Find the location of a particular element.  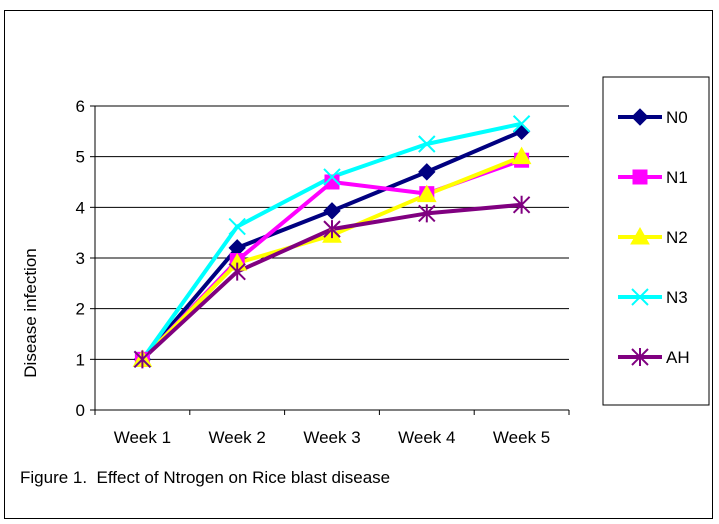

y-tick-label: 6 is located at coordinates (80, 106).